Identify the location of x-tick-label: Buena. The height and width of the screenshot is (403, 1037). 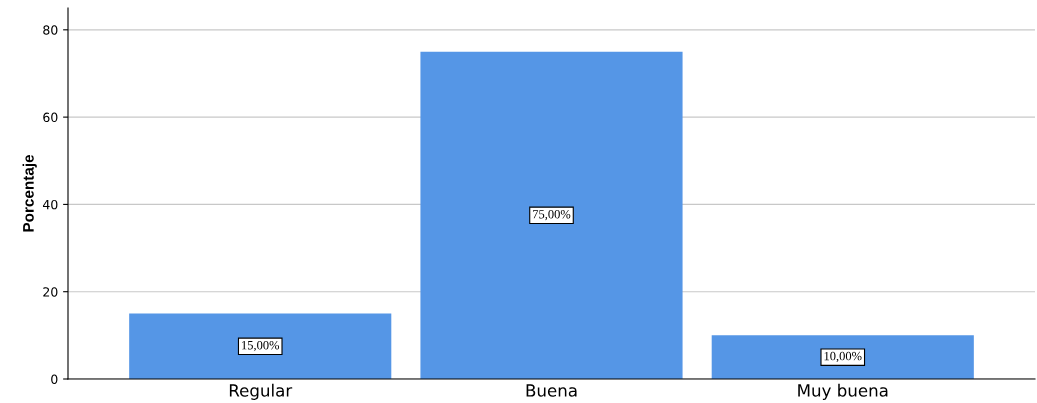
(551, 390).